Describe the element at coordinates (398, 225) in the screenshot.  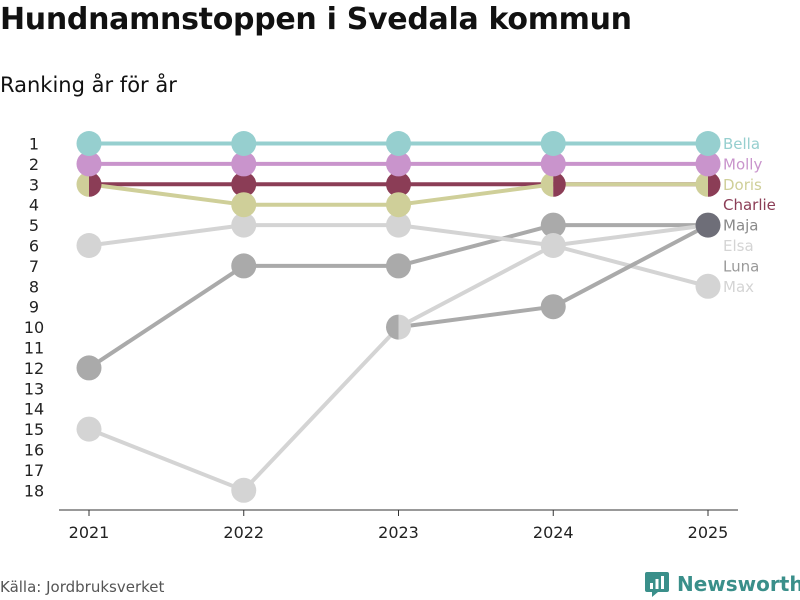
I see `point-max-2023` at that location.